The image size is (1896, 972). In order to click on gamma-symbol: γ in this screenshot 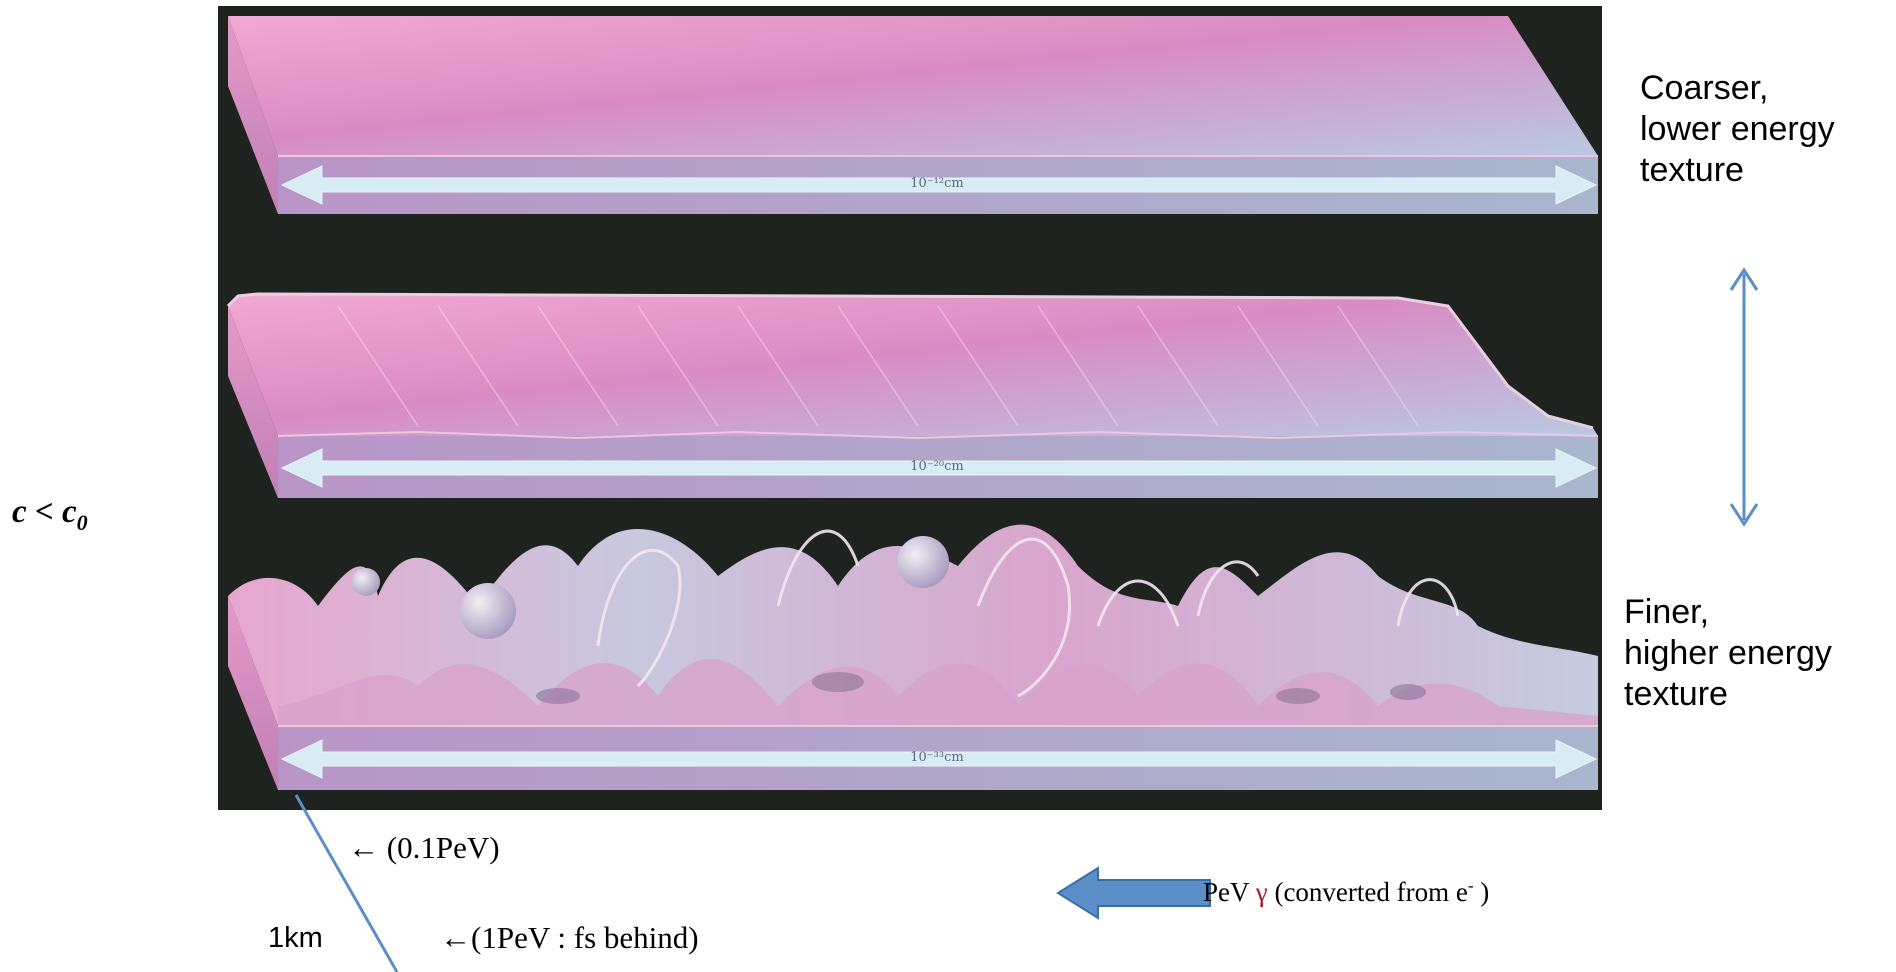, I will do `click(1261, 892)`.